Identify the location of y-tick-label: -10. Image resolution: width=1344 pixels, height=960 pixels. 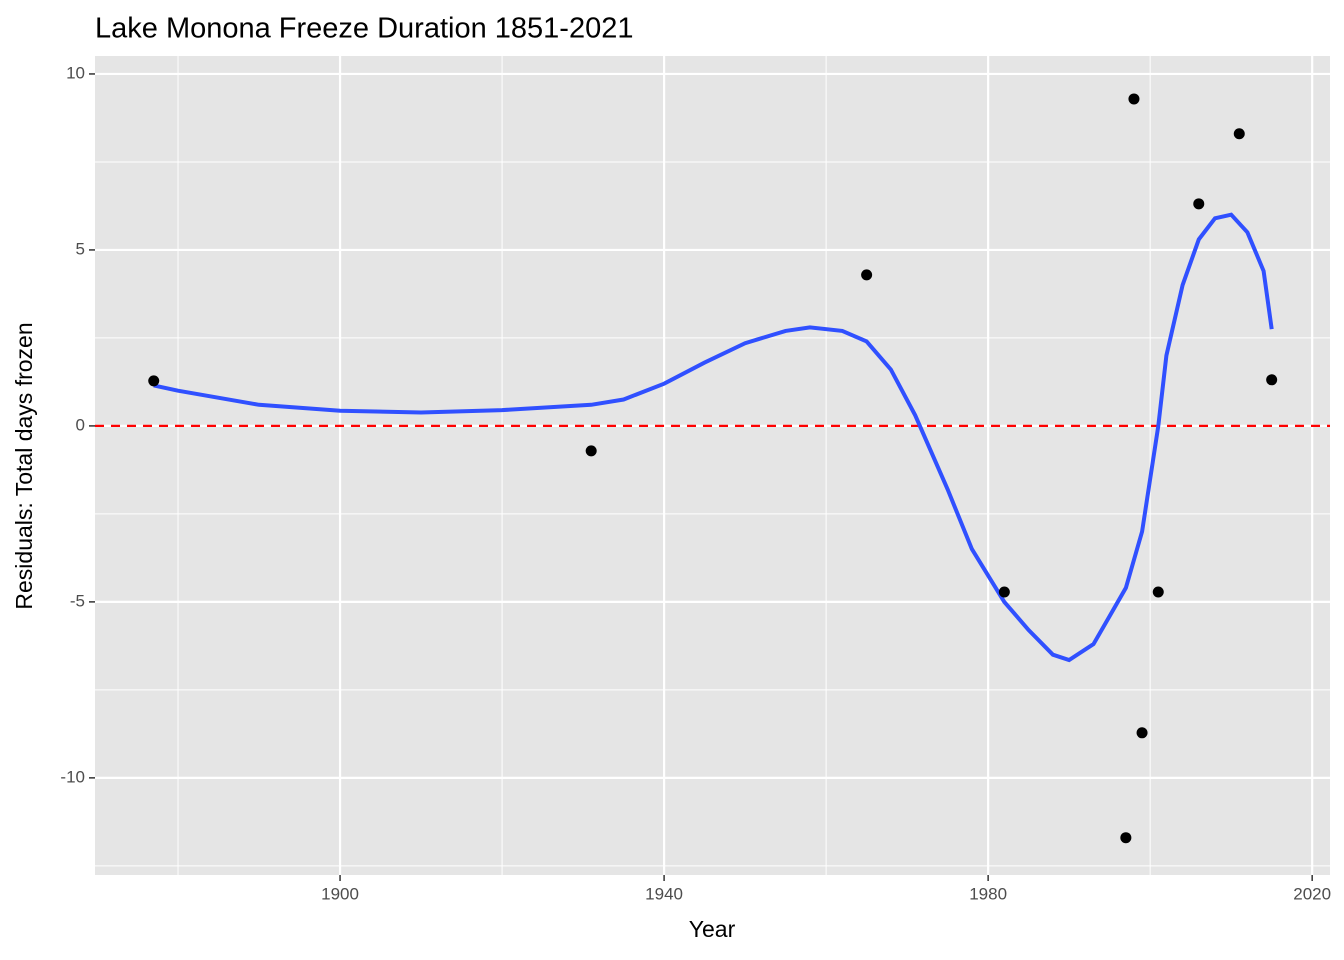
(72, 776).